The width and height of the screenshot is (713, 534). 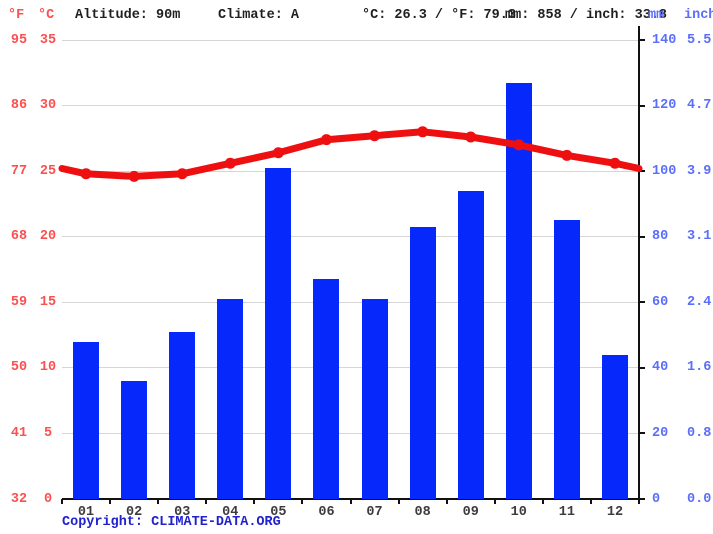 I want to click on right-axis-label-mm: 80, so click(x=660, y=237).